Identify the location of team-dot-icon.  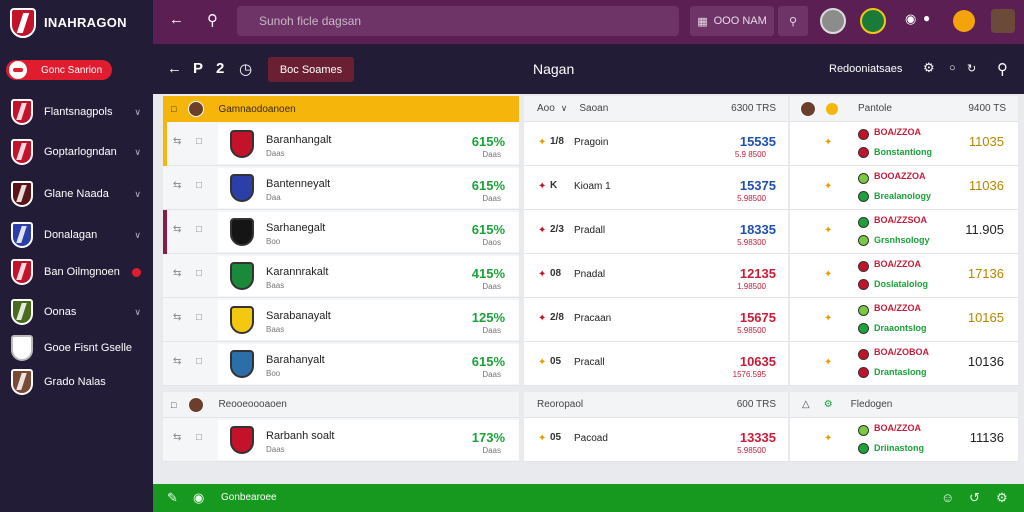
(863, 240).